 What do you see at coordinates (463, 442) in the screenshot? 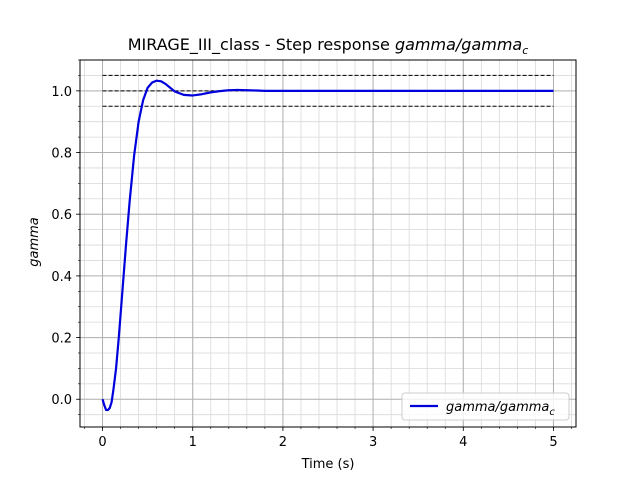
I see `x-tick-label: 4` at bounding box center [463, 442].